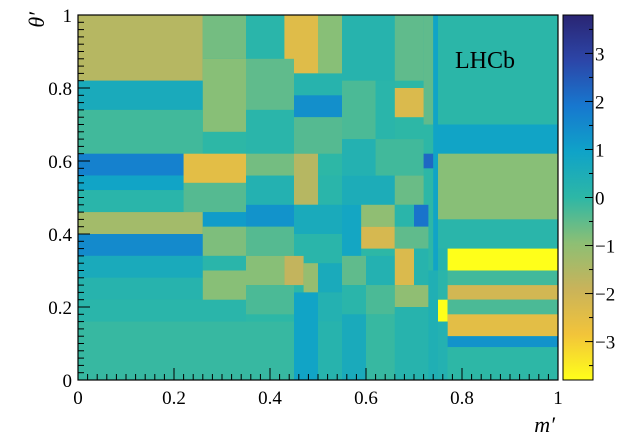  Describe the element at coordinates (78, 398) in the screenshot. I see `x-tick-label: 0` at that location.